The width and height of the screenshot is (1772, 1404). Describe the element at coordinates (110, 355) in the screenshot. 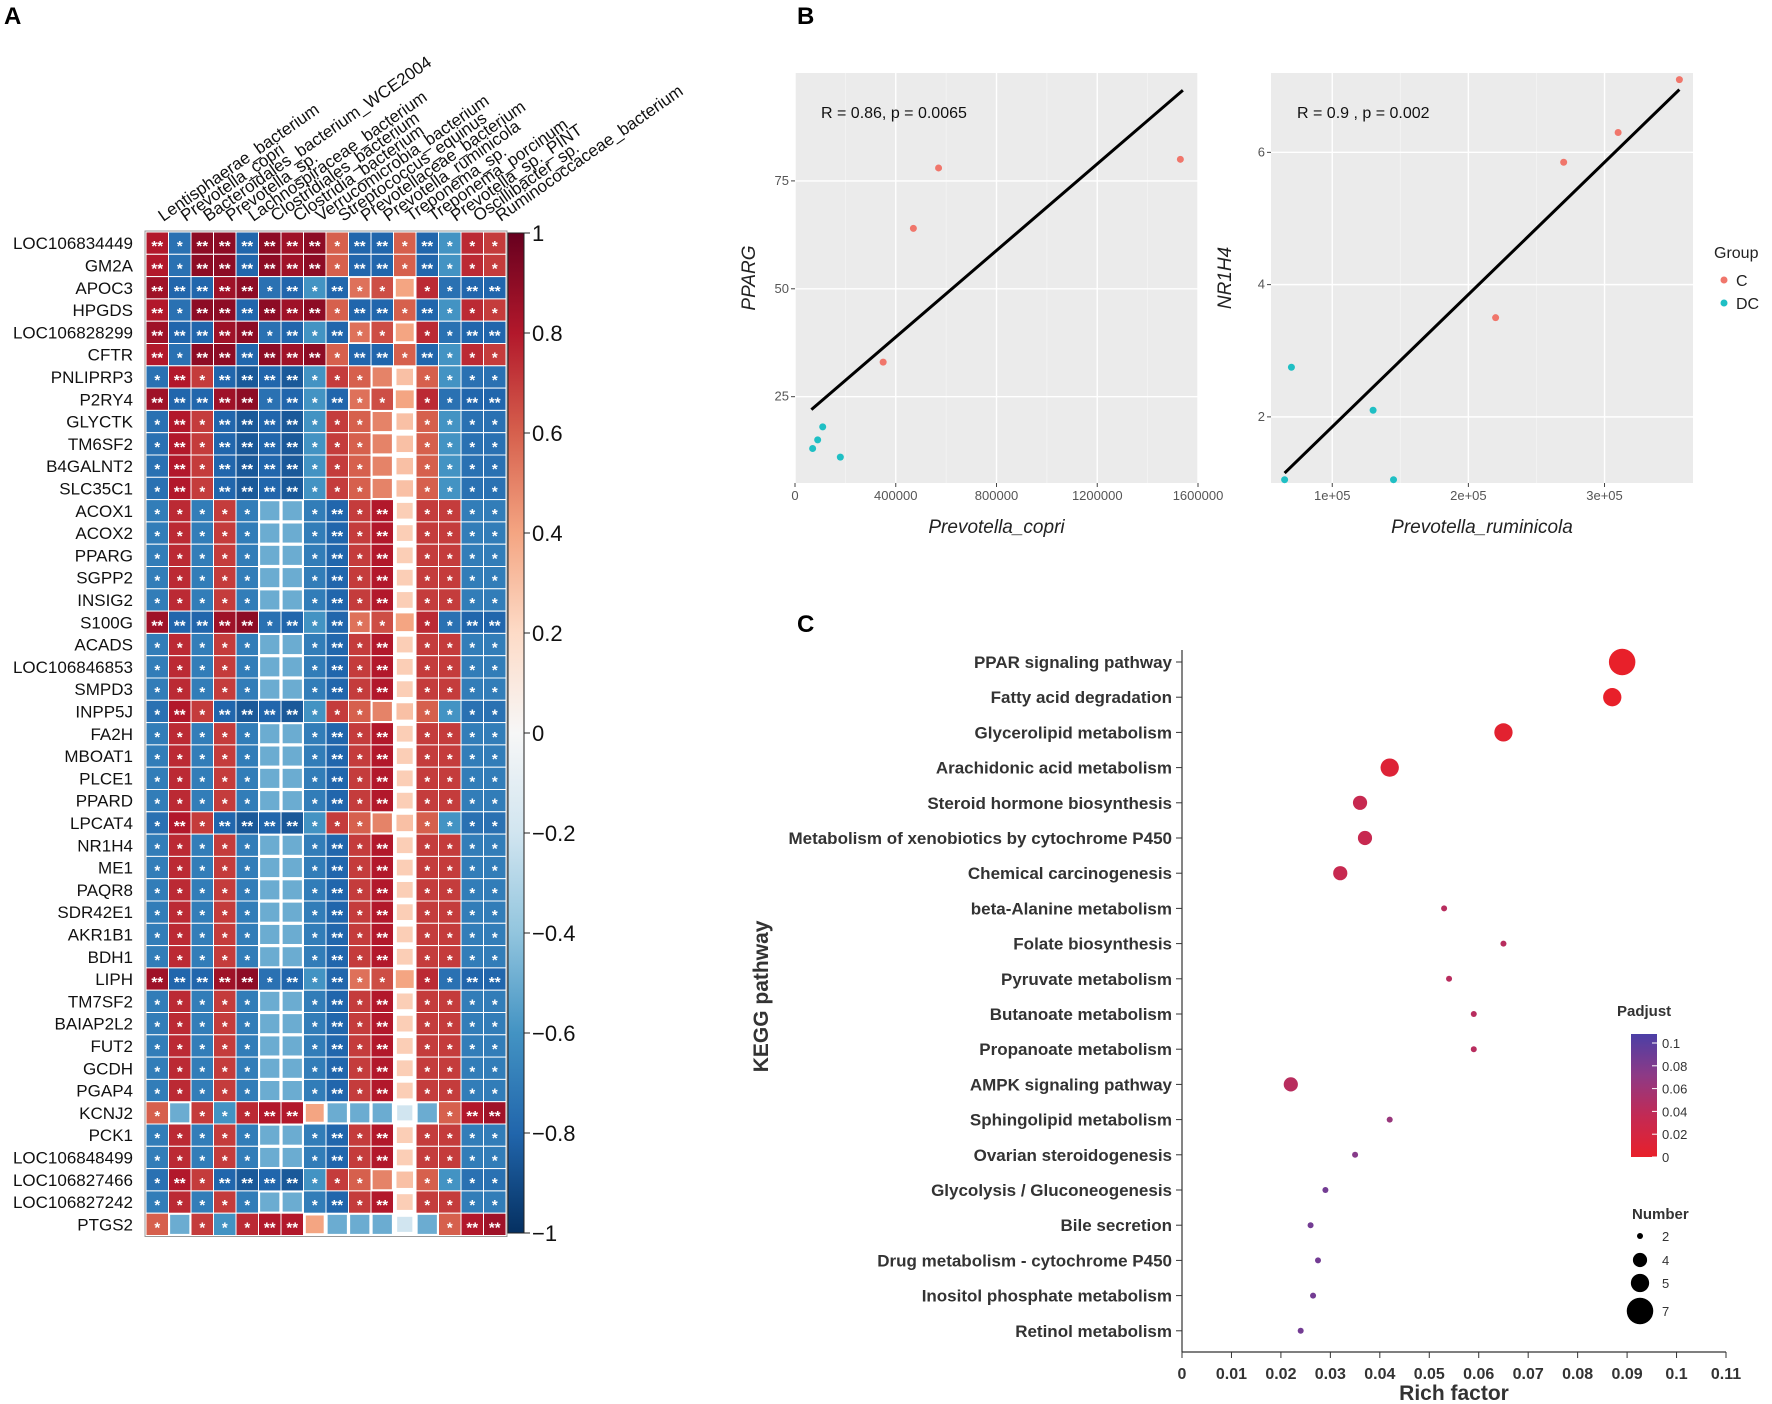

I see `heatmap-row-label: CFTR` at that location.